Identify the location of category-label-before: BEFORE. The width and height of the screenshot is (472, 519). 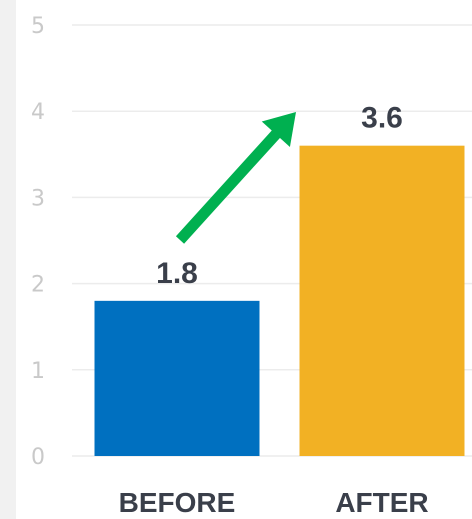
(177, 502).